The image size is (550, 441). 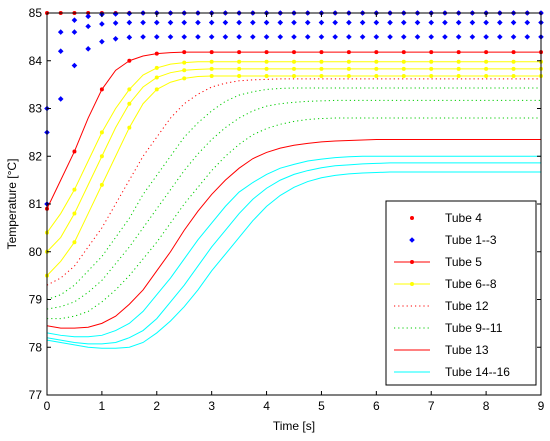 I want to click on legend-label: Tube 13, so click(x=467, y=350).